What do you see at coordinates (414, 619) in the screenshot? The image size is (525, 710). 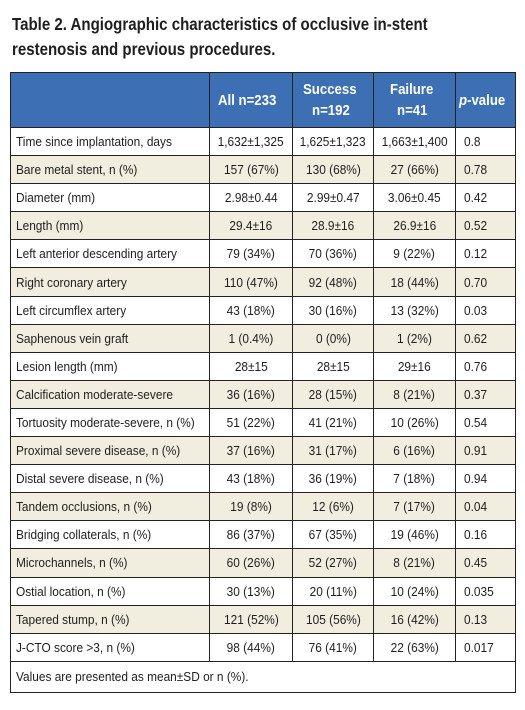 I see `failure-value: 16 (42%)` at bounding box center [414, 619].